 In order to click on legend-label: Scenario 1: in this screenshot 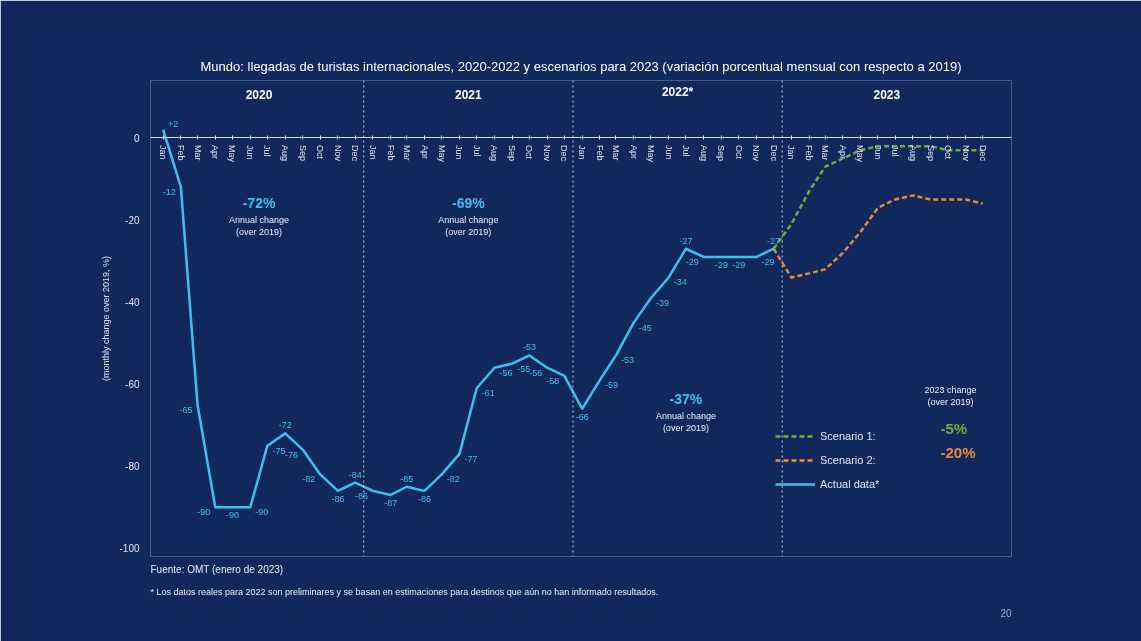, I will do `click(848, 436)`.